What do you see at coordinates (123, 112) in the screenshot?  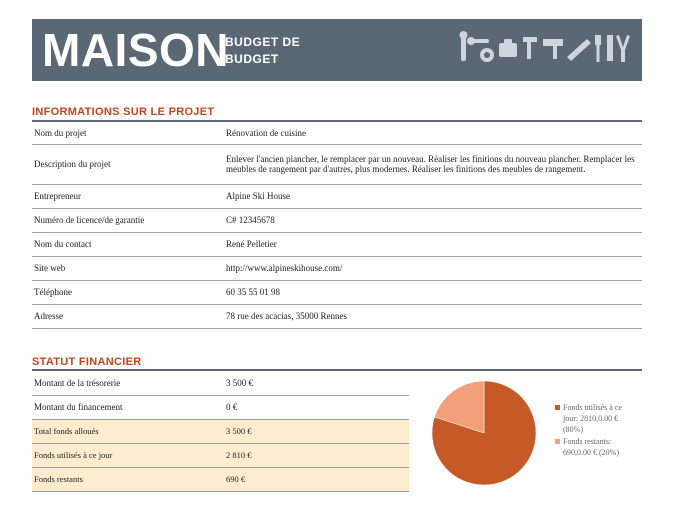 I see `project-section-title: INFORMATIONS SUR LE PROJET` at bounding box center [123, 112].